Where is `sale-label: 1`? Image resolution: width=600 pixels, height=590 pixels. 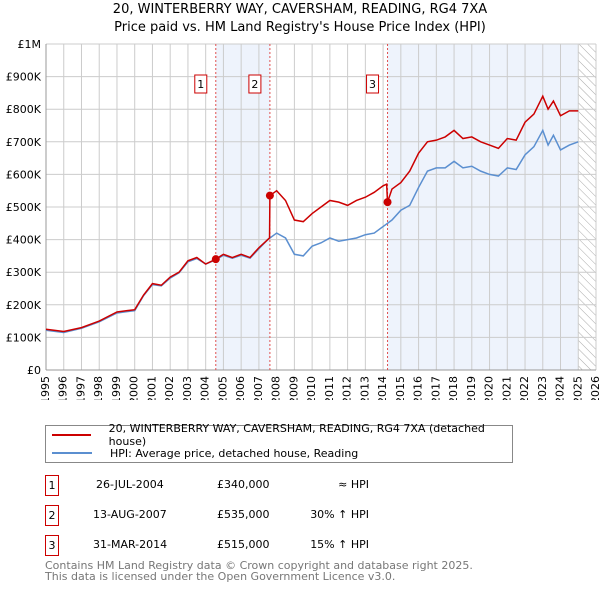 sale-label: 1 is located at coordinates (200, 84).